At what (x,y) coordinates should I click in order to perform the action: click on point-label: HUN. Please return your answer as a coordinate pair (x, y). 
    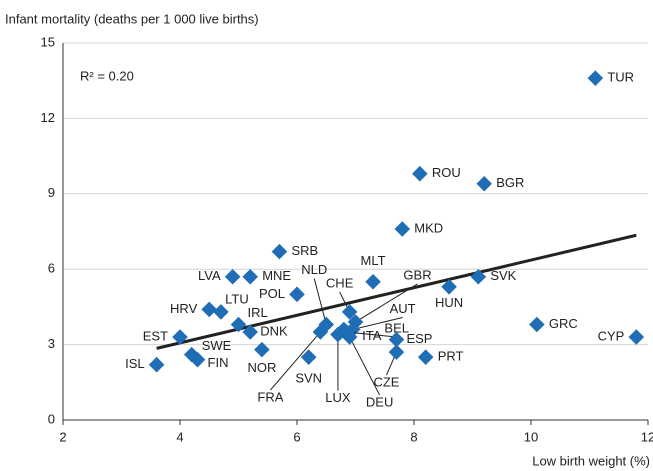
    Looking at the image, I should click on (449, 302).